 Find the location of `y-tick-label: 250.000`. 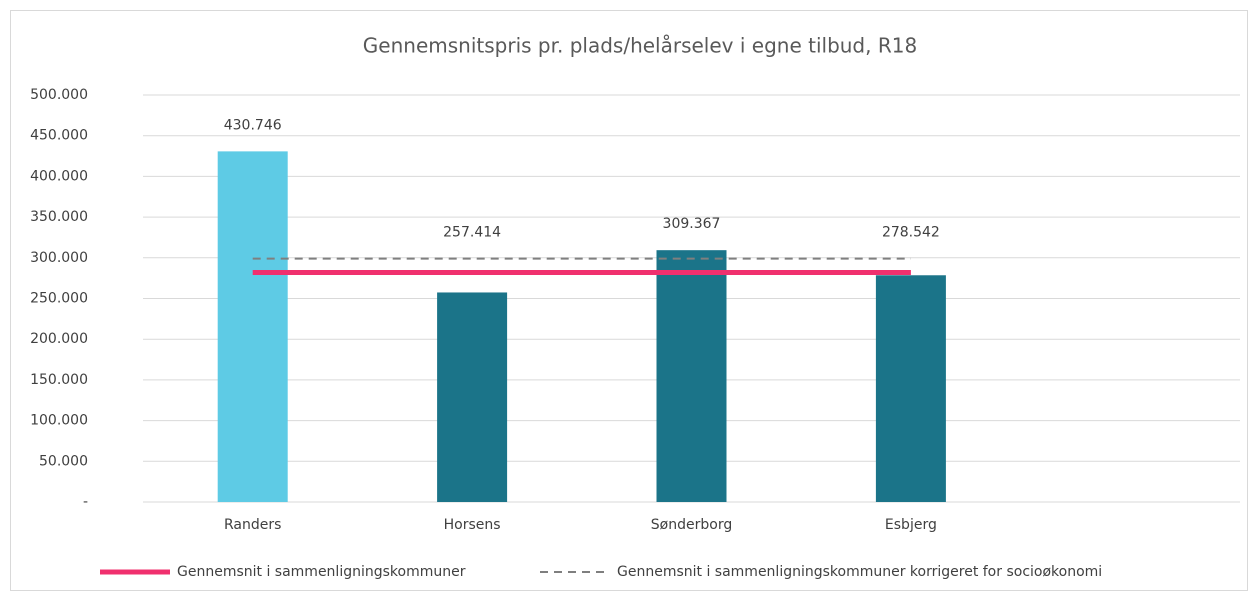

y-tick-label: 250.000 is located at coordinates (59, 299).